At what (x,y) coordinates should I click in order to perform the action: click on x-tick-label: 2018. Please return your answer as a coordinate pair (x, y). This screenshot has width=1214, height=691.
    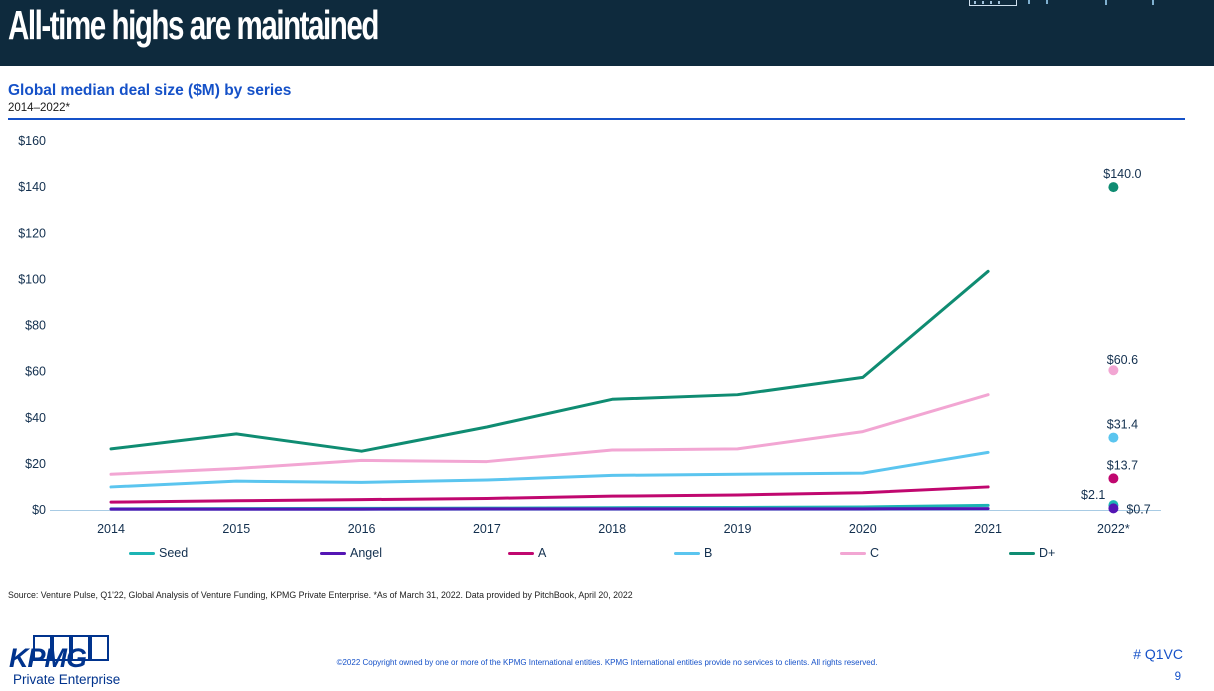
    Looking at the image, I should click on (612, 529).